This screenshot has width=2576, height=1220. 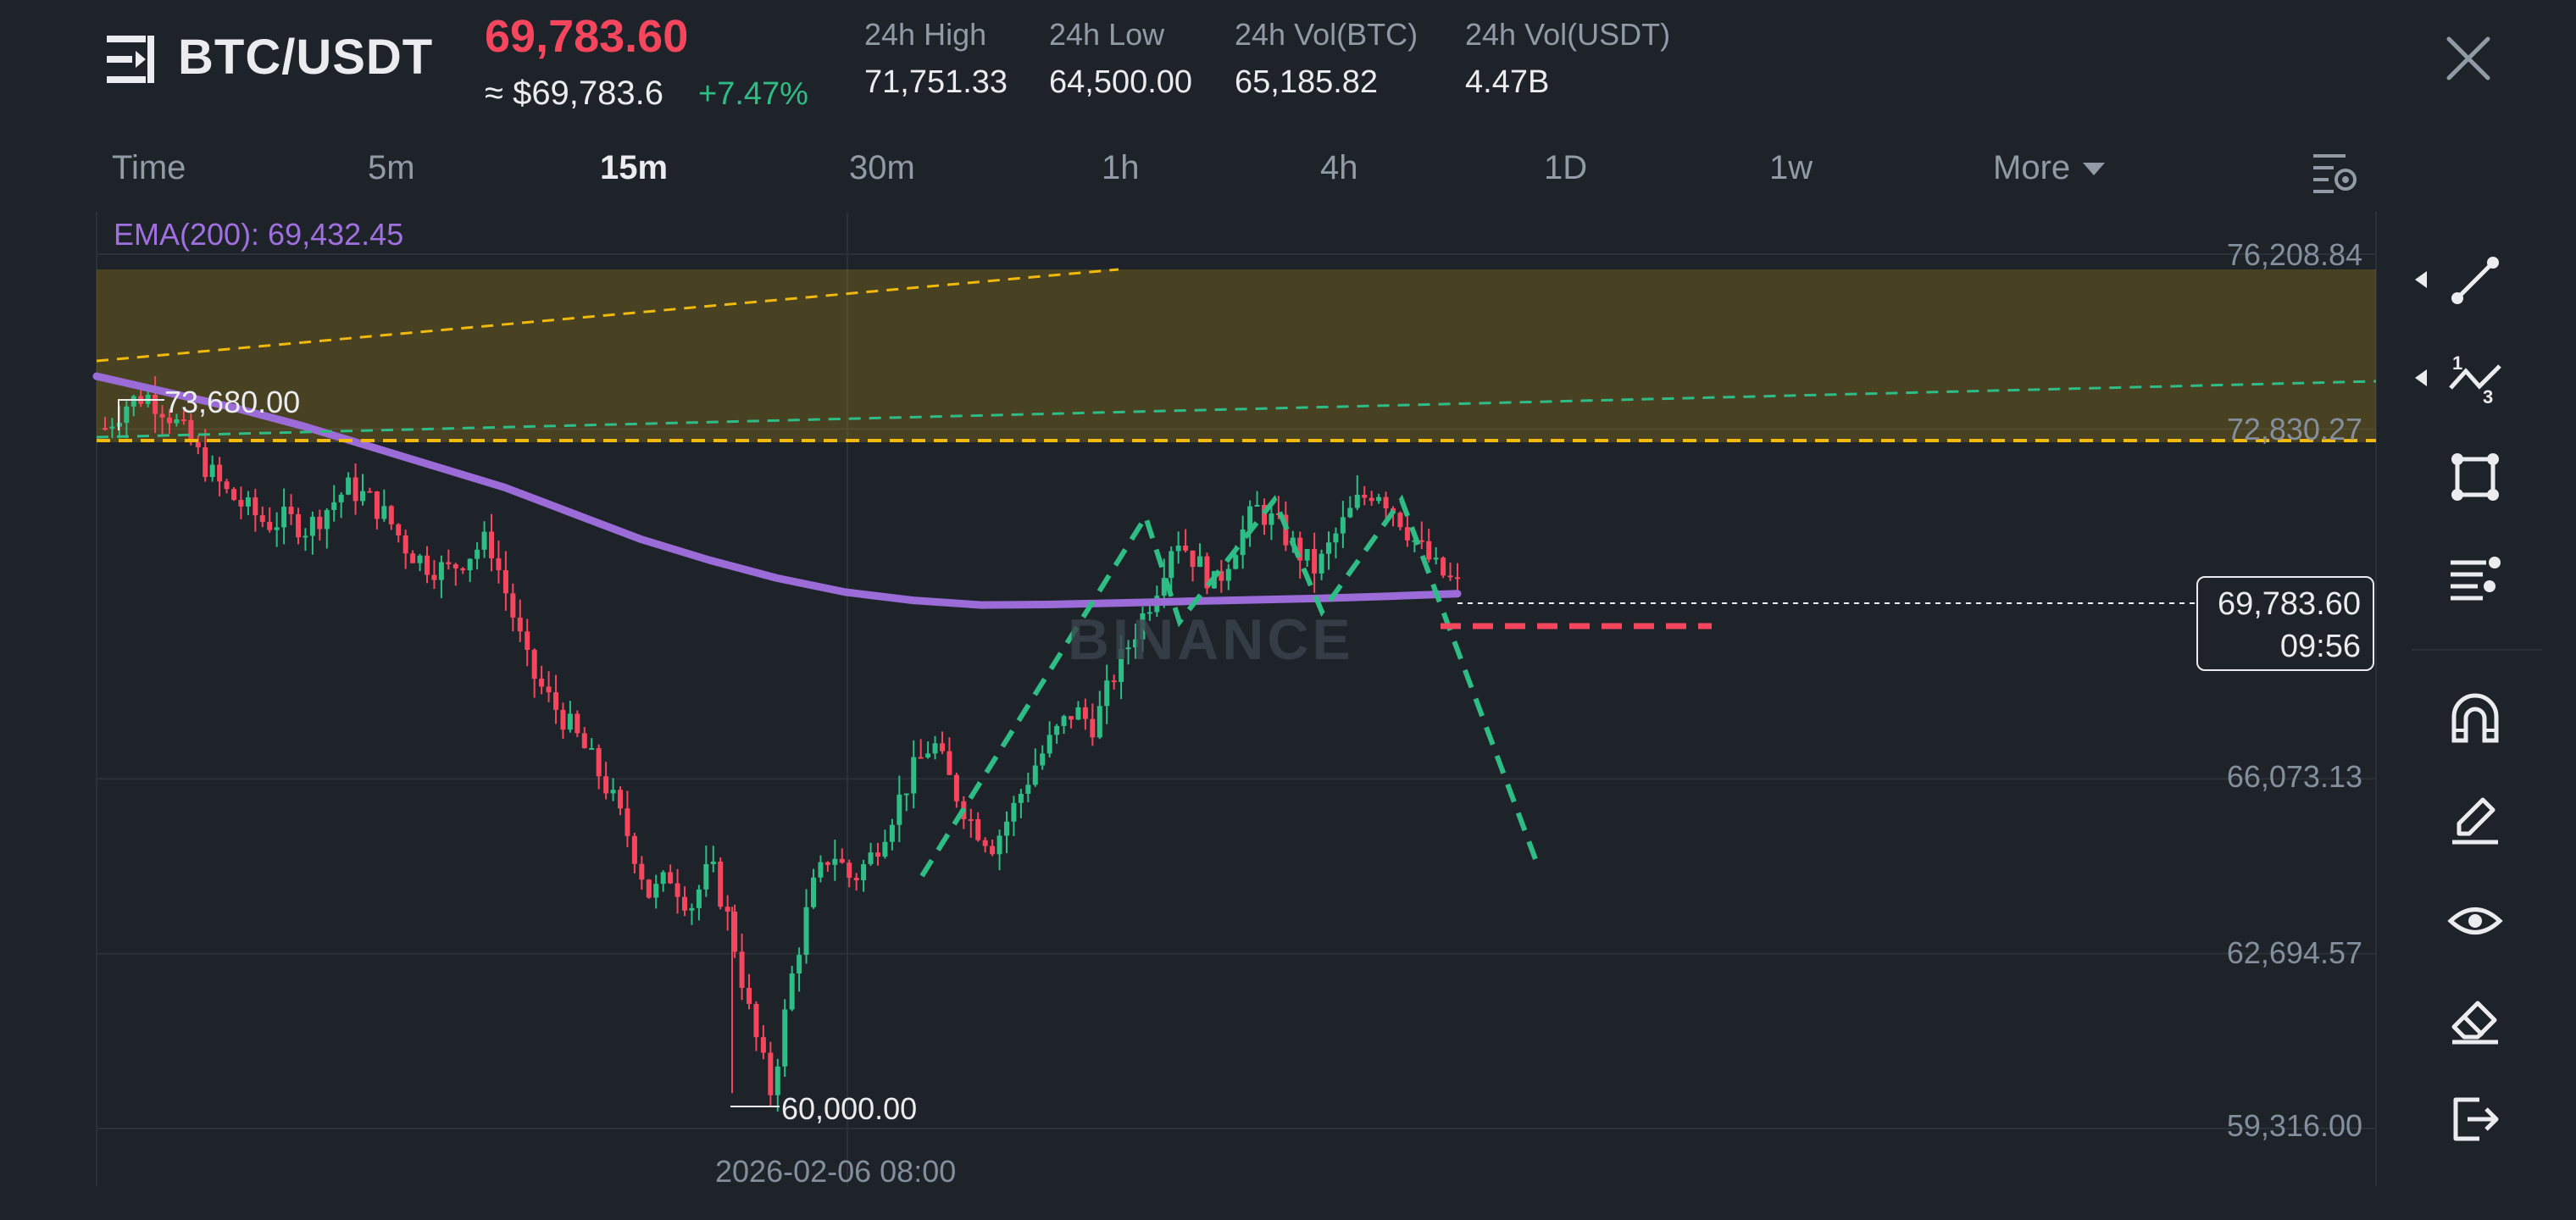 I want to click on eye-icon, so click(x=2475, y=921).